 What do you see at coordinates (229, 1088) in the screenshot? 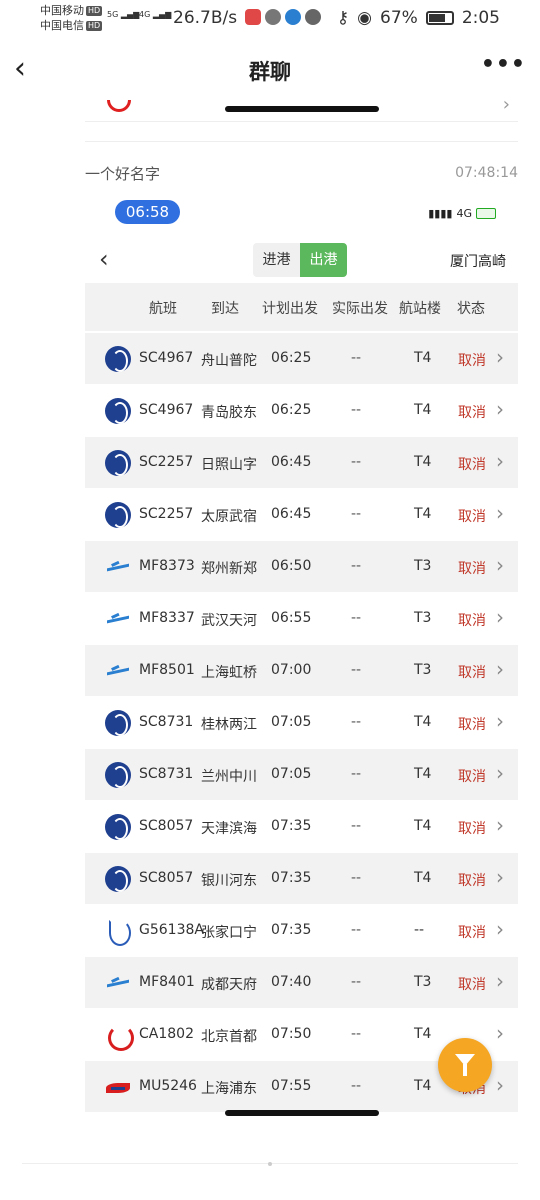
I see `destination: 上海浦东` at bounding box center [229, 1088].